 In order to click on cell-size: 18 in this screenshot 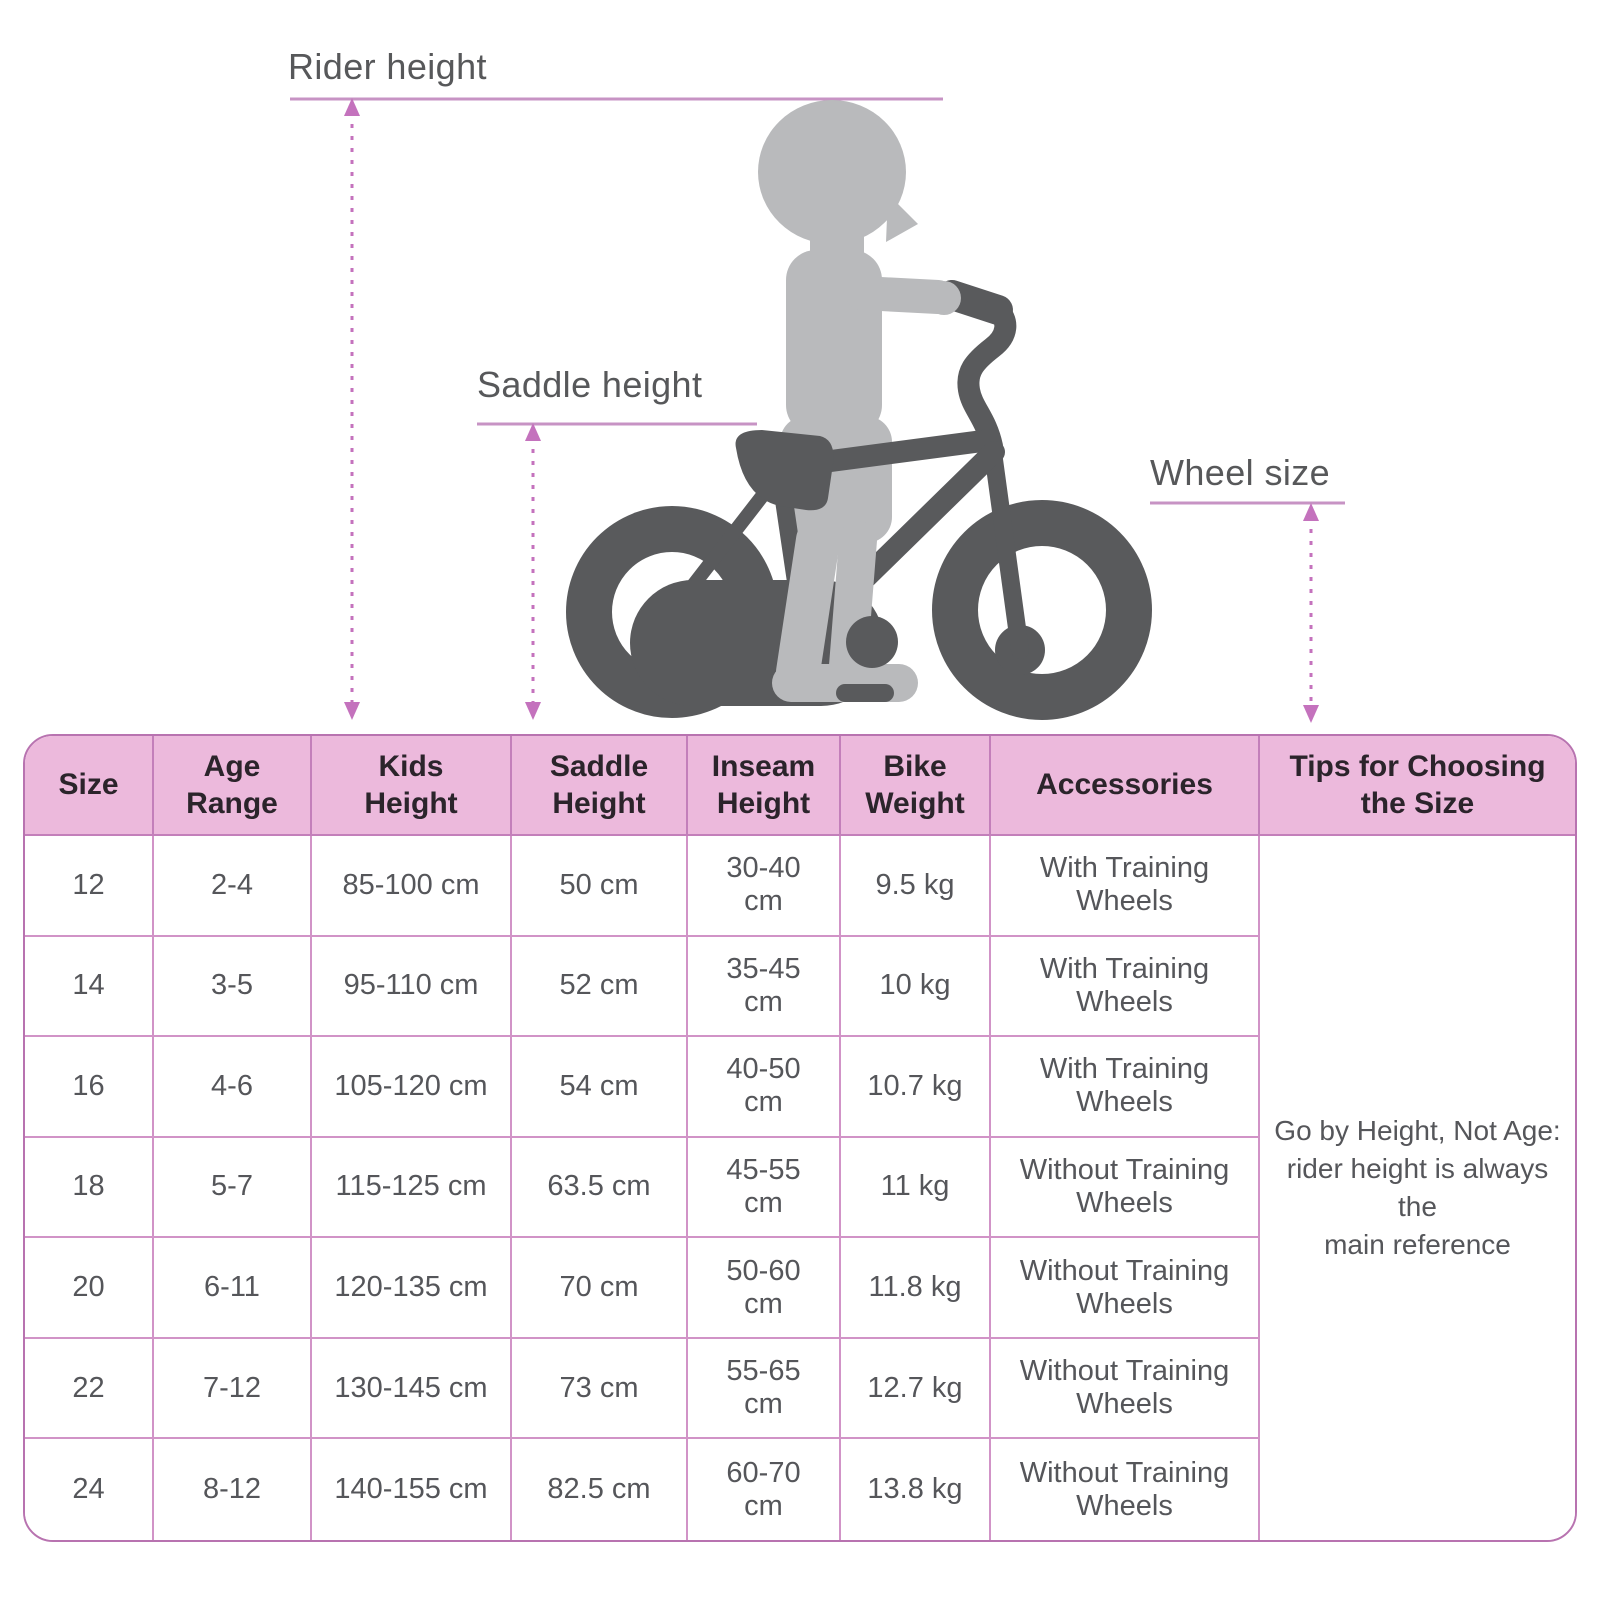, I will do `click(89, 1188)`.